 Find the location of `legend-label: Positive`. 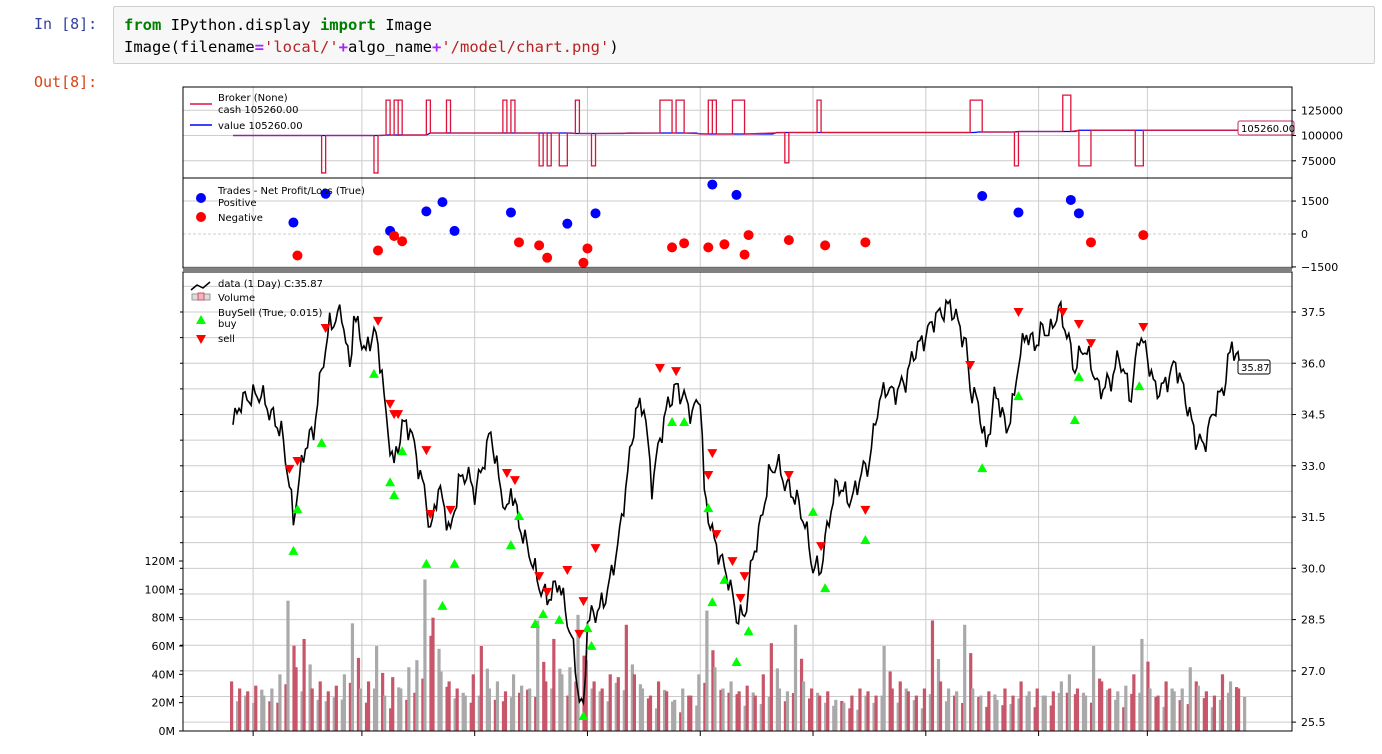

legend-label: Positive is located at coordinates (237, 203).